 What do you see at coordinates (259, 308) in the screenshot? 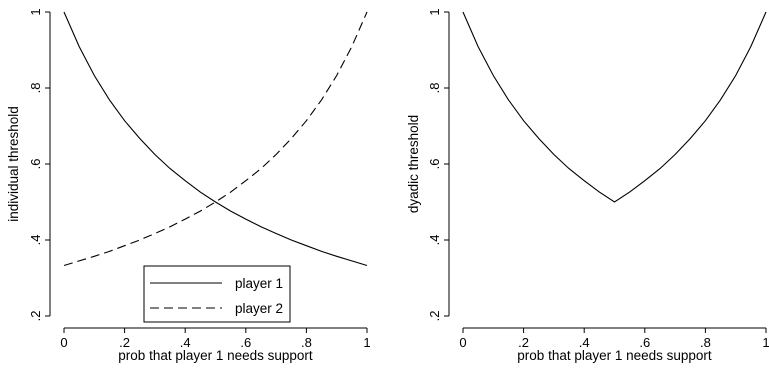
I see `legend-label: player 2` at bounding box center [259, 308].